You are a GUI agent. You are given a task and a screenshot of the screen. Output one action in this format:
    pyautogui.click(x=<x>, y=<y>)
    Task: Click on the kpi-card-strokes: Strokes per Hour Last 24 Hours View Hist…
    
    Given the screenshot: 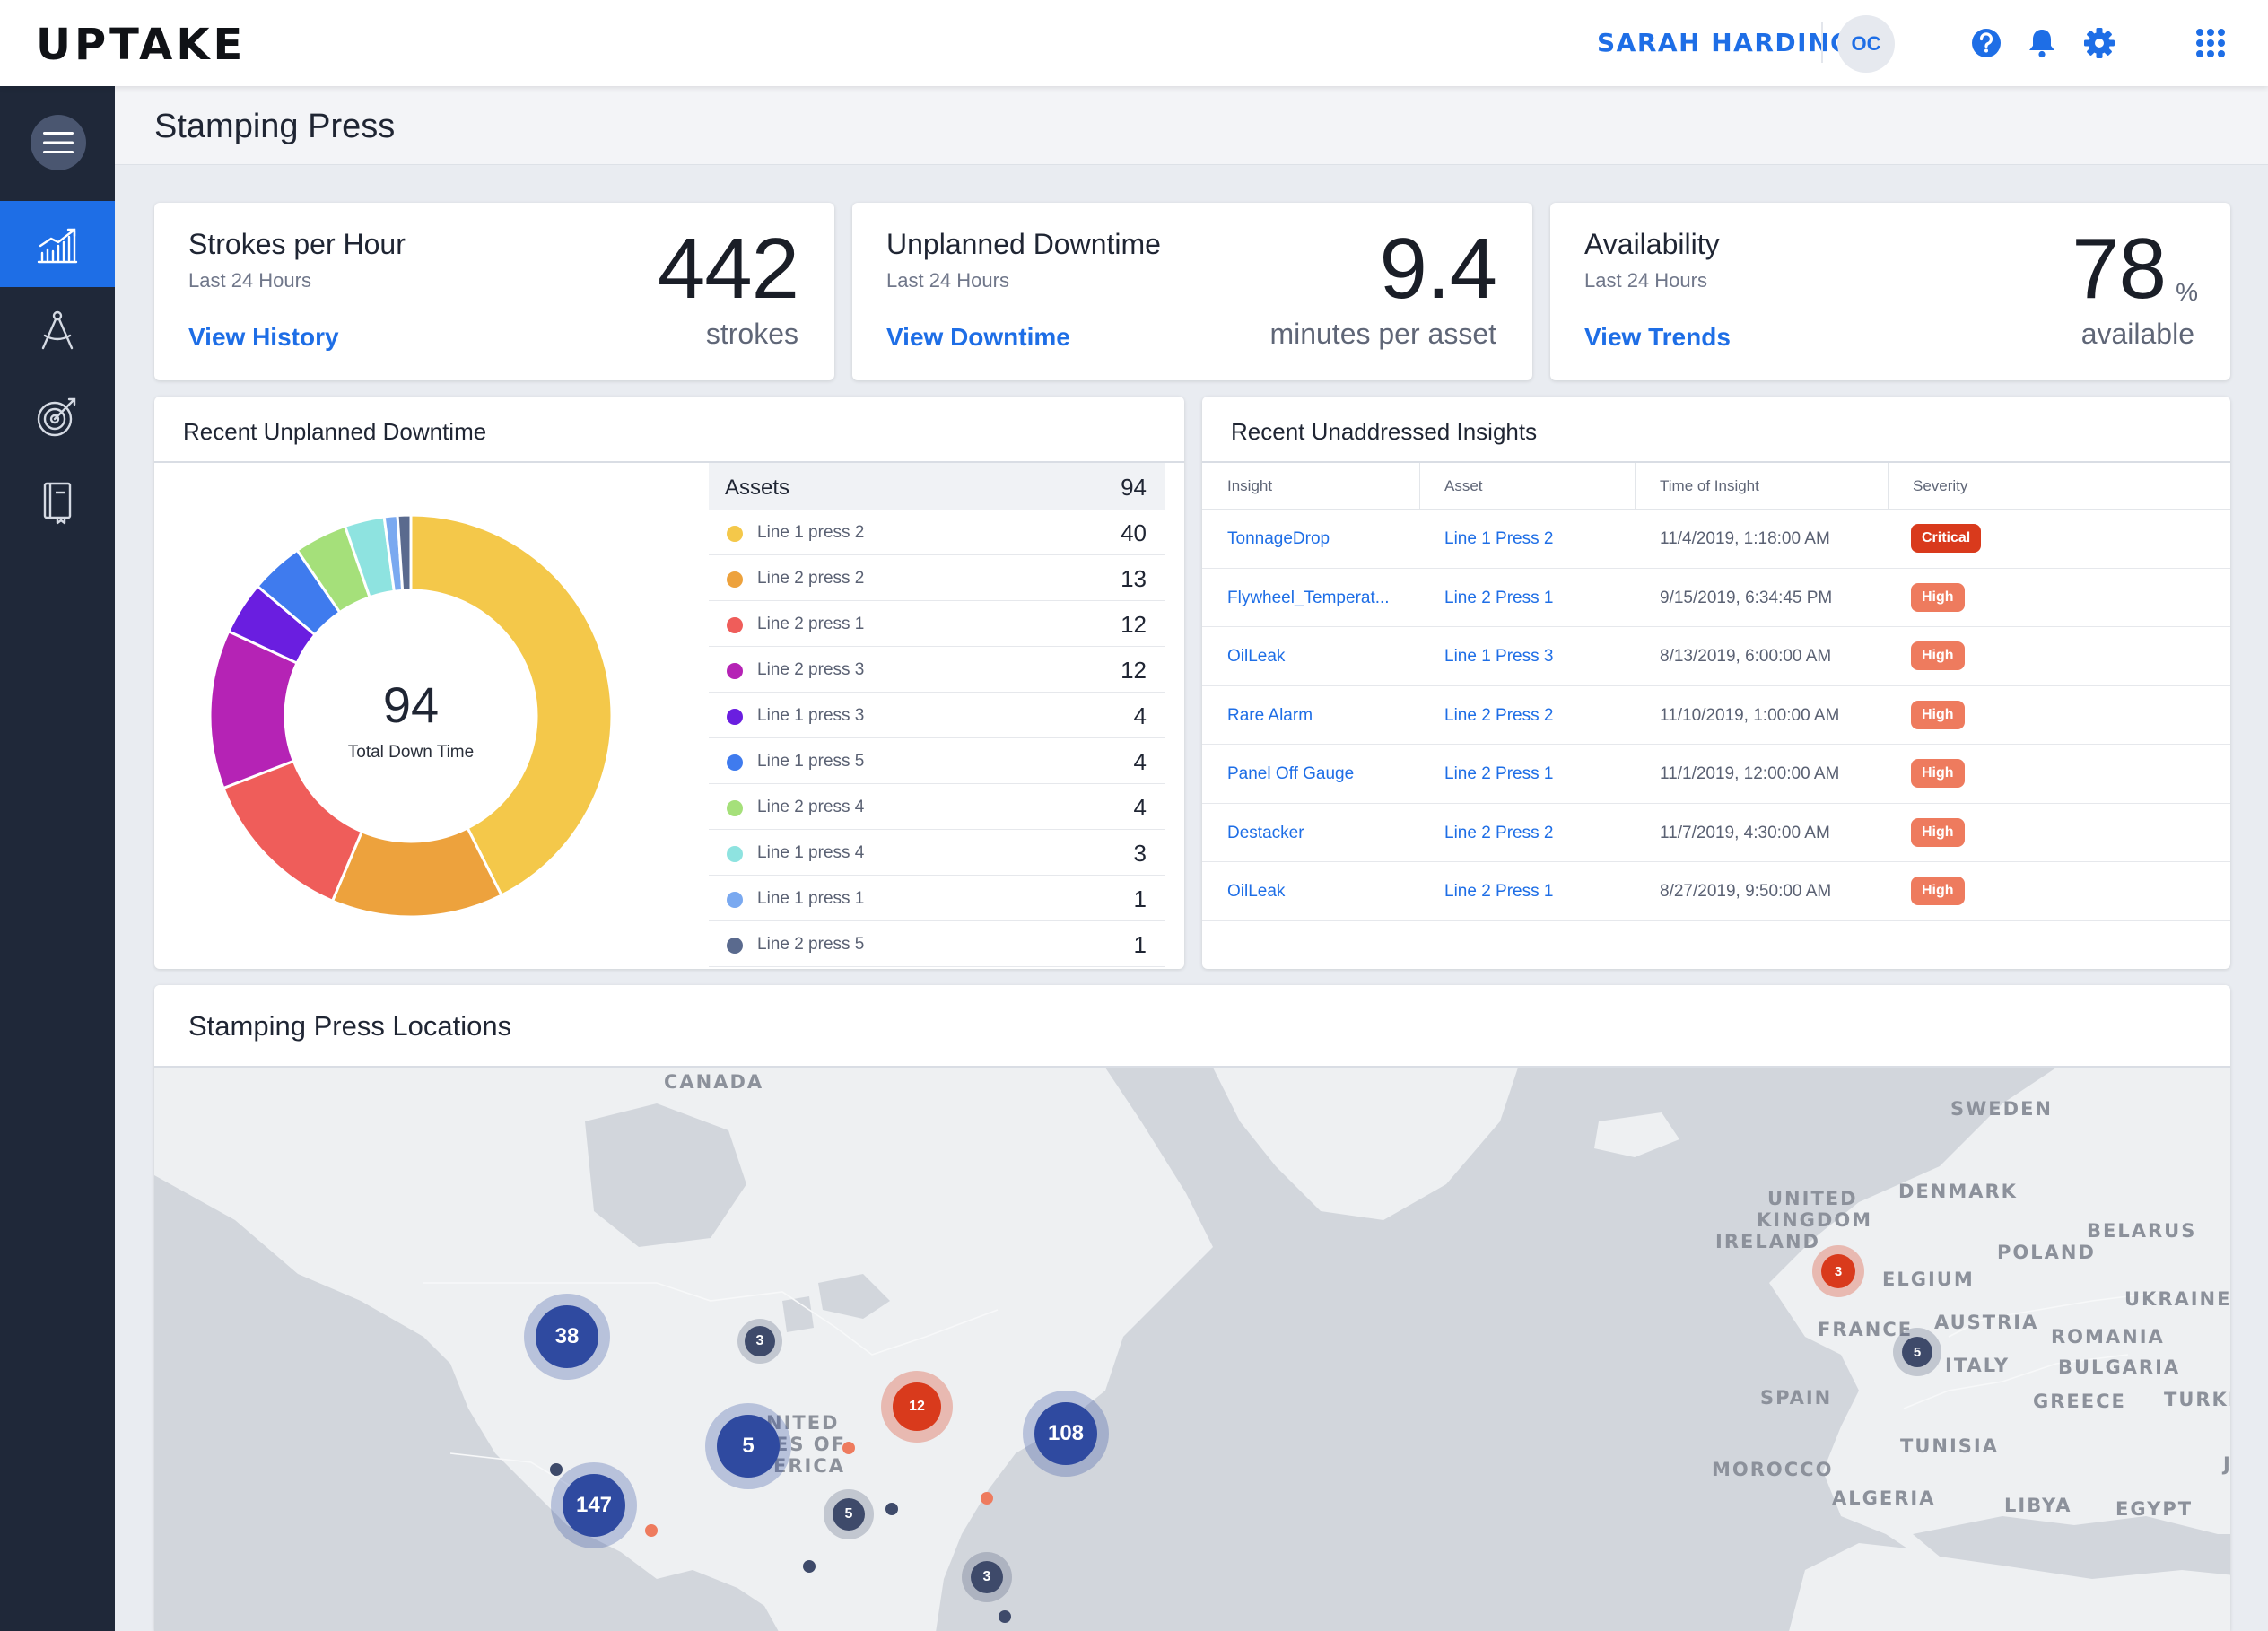 What is the action you would take?
    pyautogui.click(x=494, y=291)
    